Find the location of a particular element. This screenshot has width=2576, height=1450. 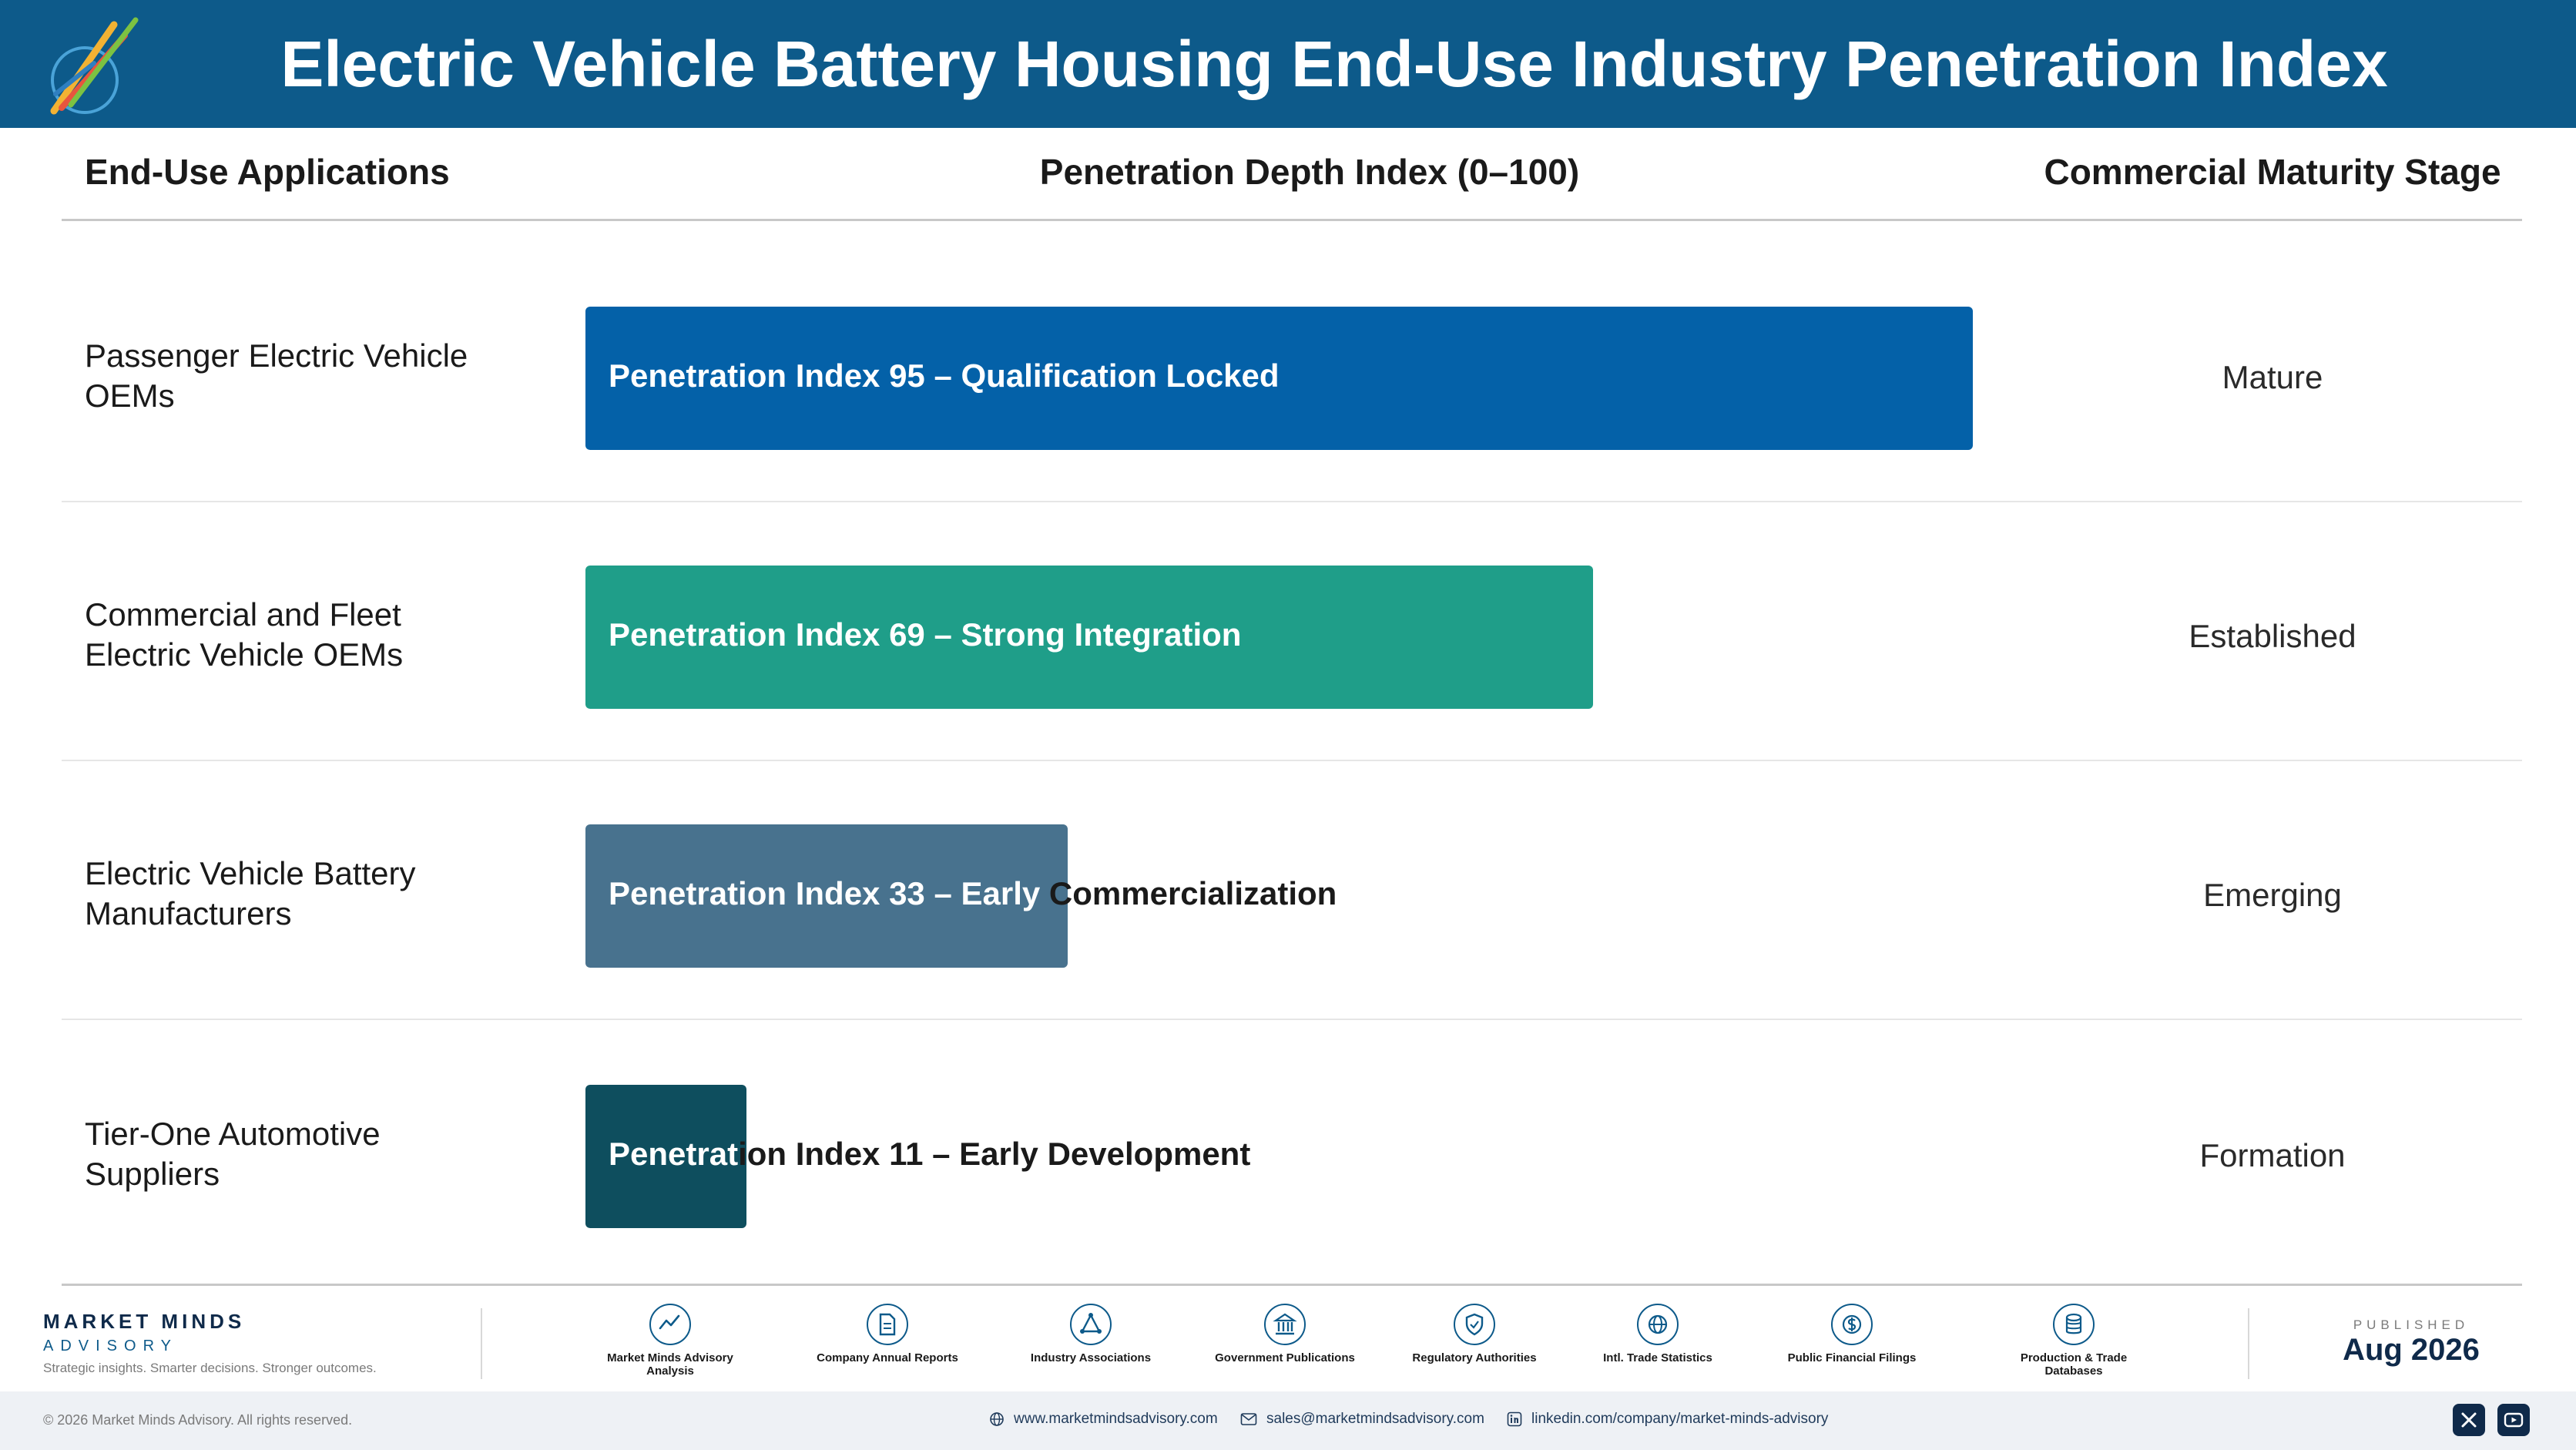

source-item: Production & Trade Databases is located at coordinates (2074, 1341).